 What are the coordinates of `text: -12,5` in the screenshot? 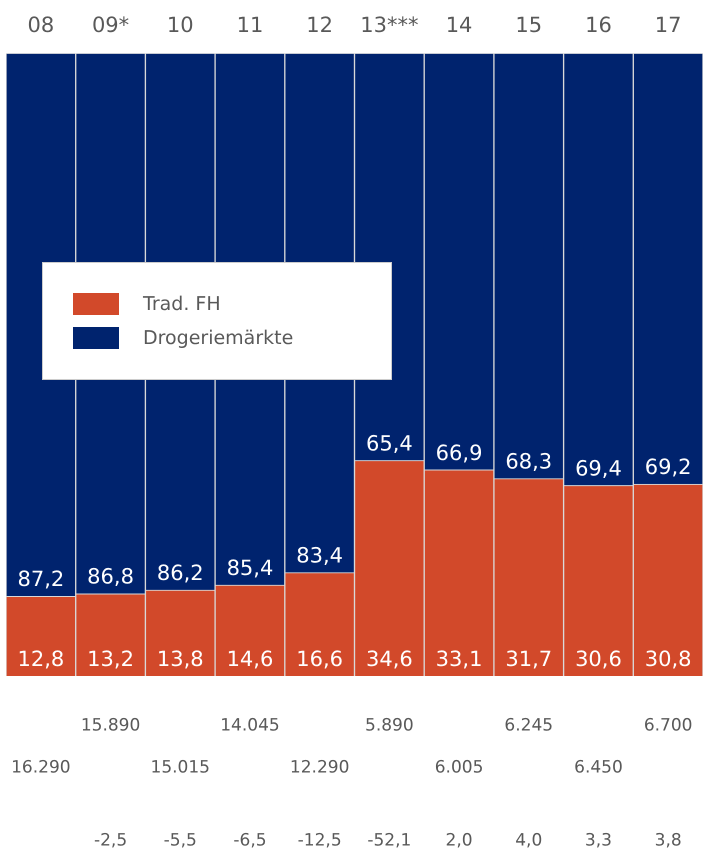 It's located at (320, 840).